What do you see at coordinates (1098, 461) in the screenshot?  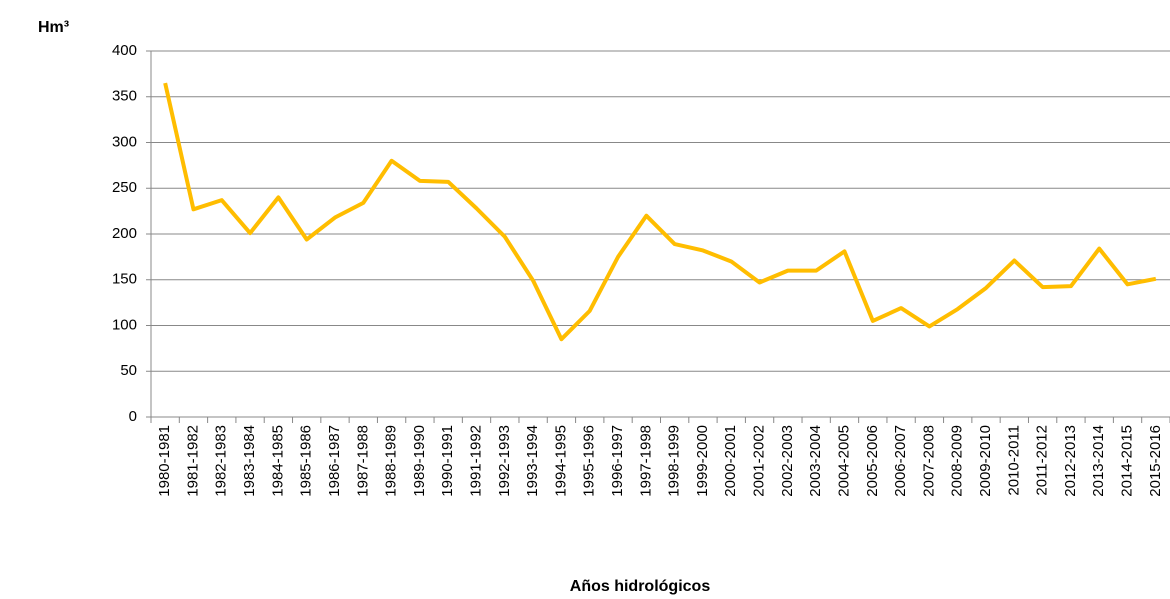 I see `x-tick-label: 2013-2014` at bounding box center [1098, 461].